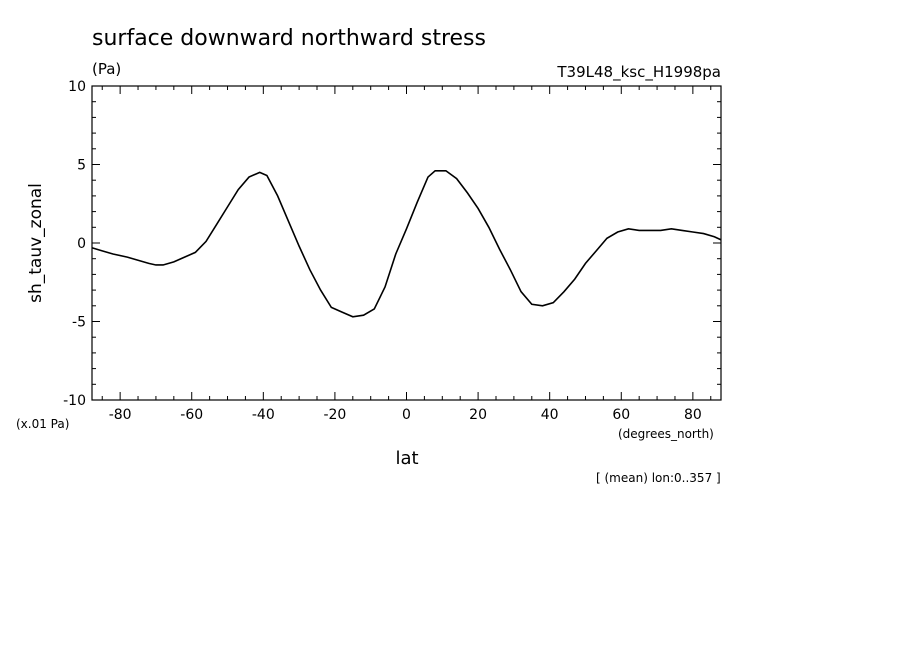  What do you see at coordinates (81, 166) in the screenshot?
I see `y-tick-label: 5` at bounding box center [81, 166].